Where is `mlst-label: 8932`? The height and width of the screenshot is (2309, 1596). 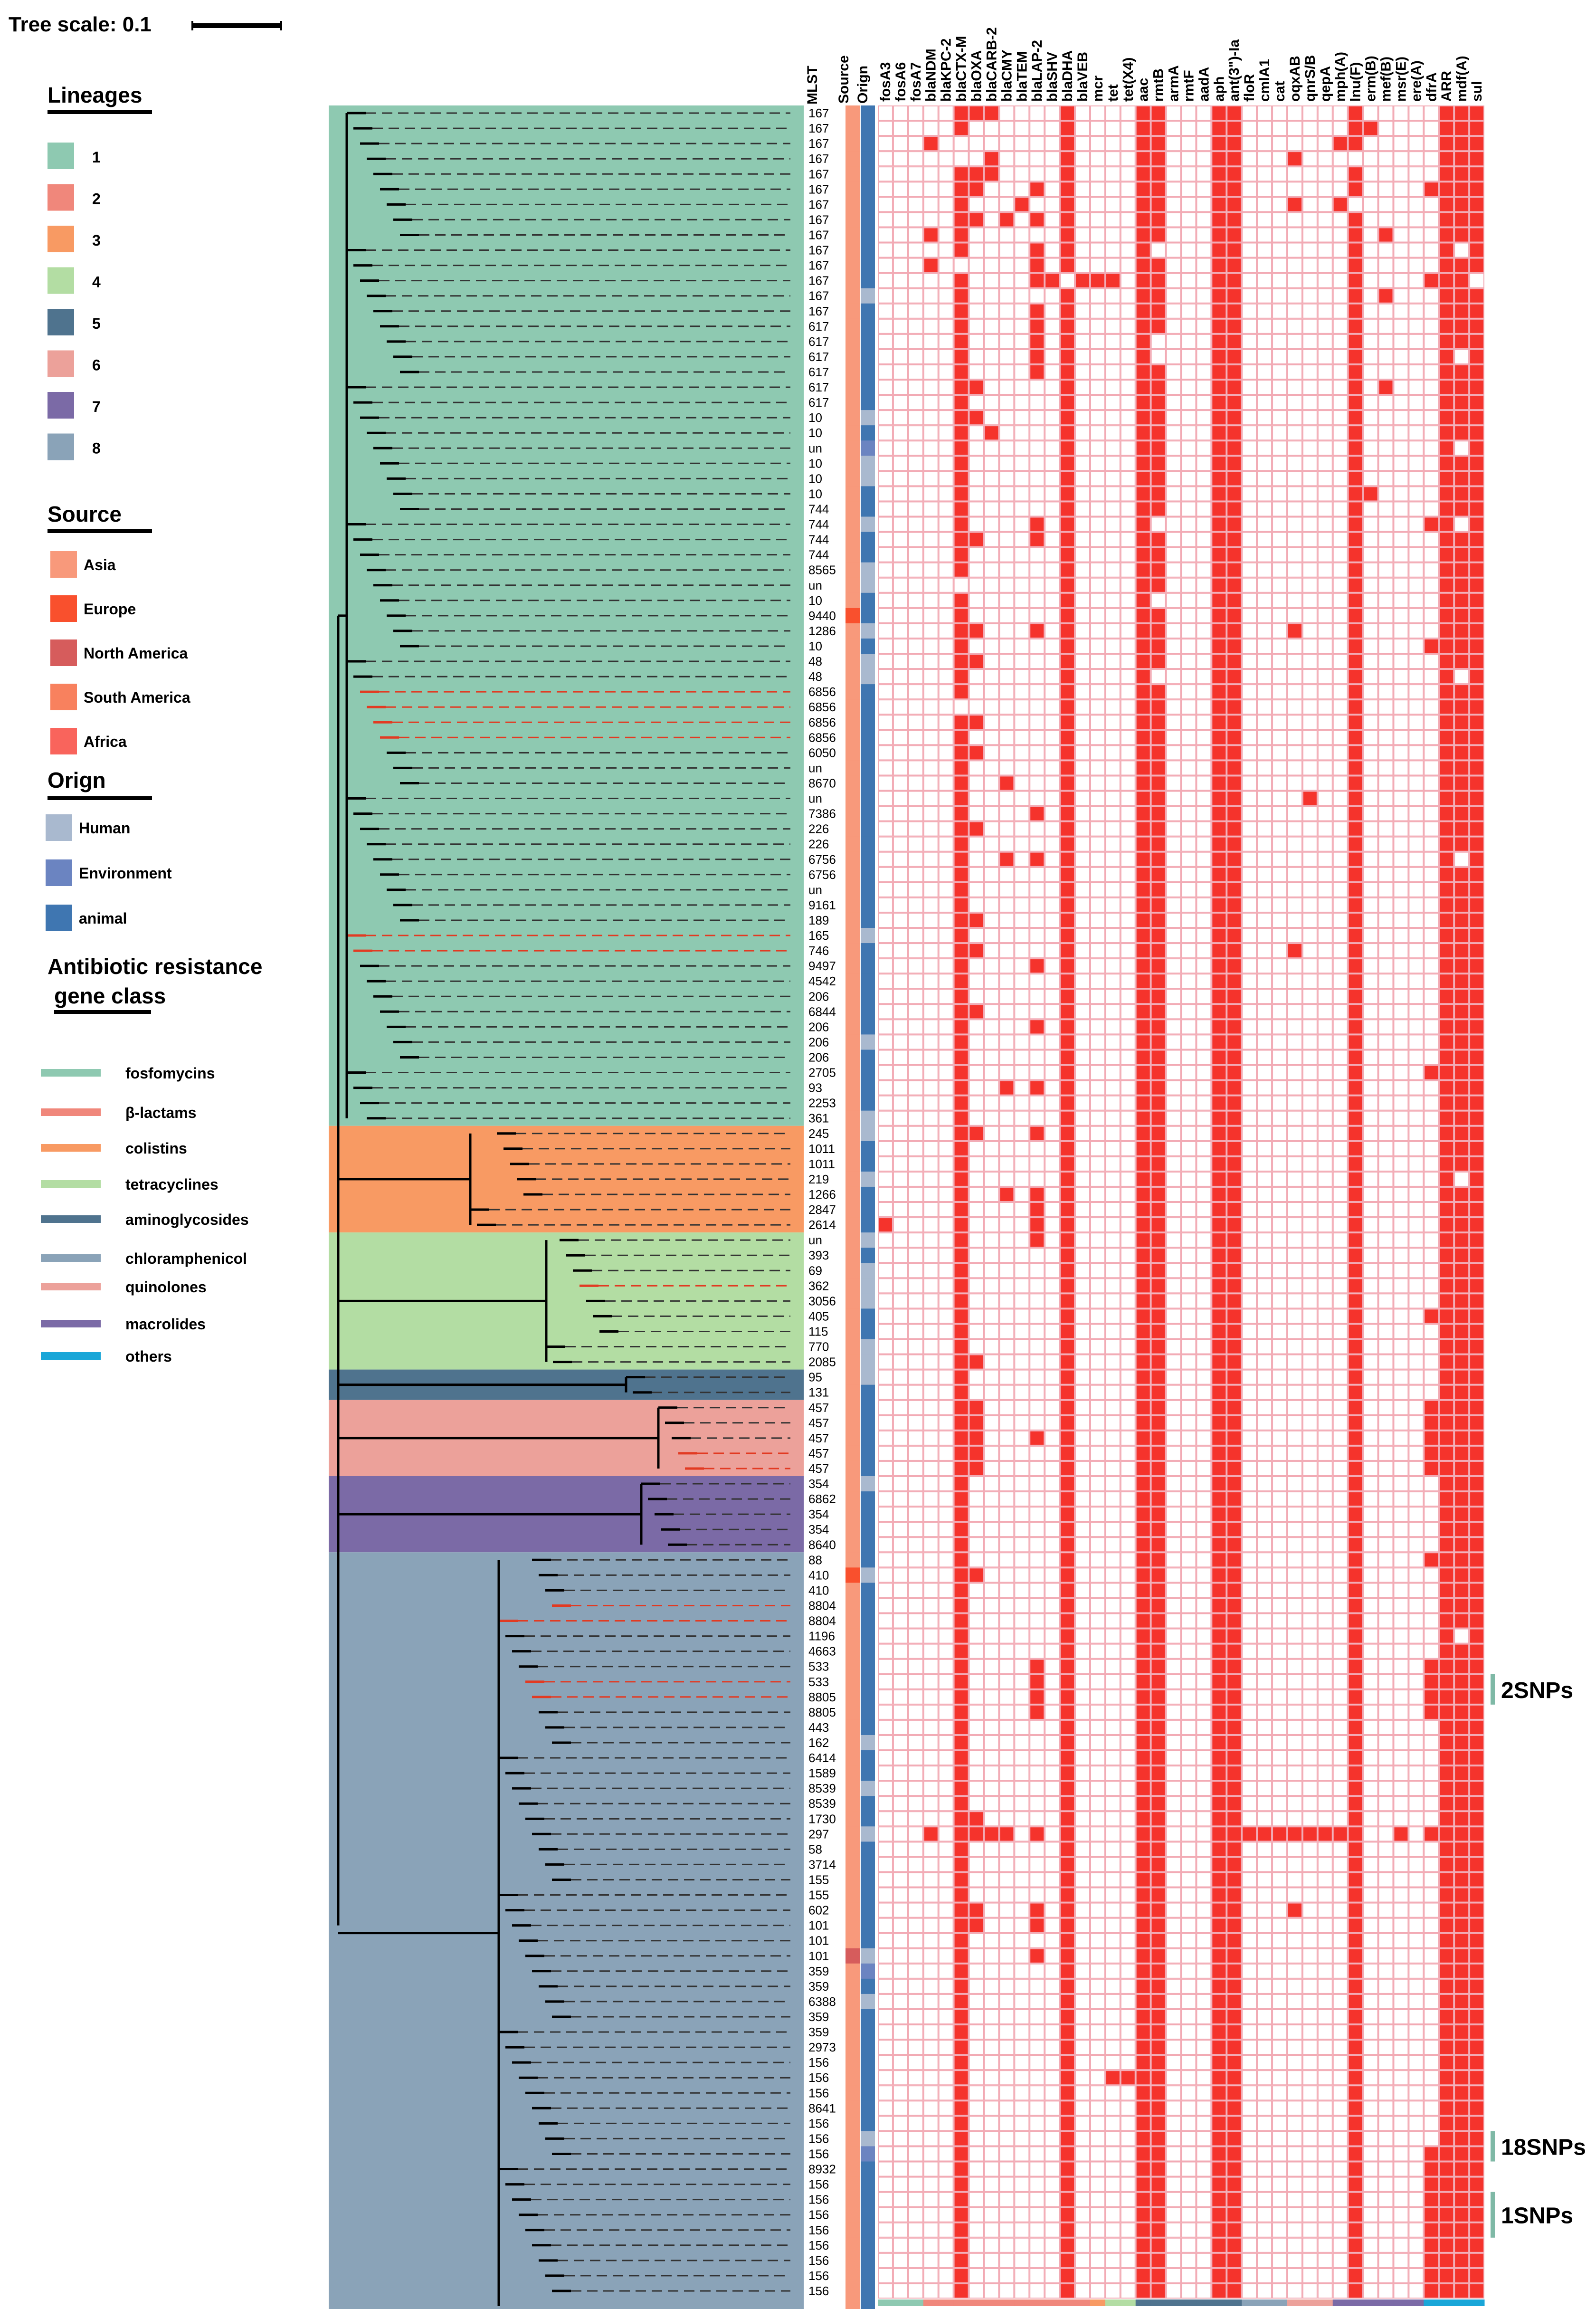 mlst-label: 8932 is located at coordinates (822, 2169).